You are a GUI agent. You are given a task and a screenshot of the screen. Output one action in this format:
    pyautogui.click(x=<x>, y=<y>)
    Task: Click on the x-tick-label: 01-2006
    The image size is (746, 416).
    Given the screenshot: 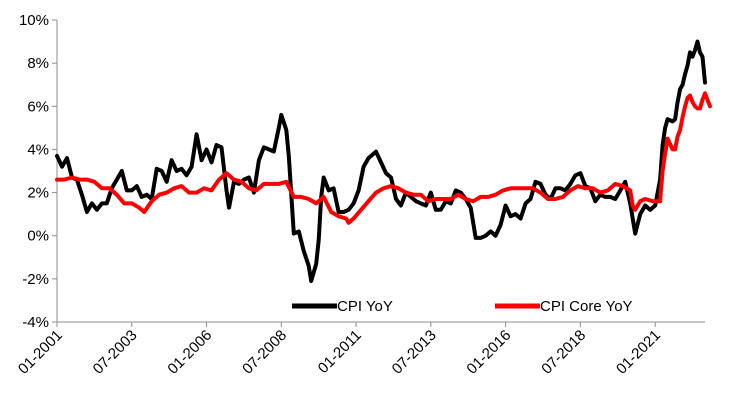 What is the action you would take?
    pyautogui.click(x=189, y=352)
    